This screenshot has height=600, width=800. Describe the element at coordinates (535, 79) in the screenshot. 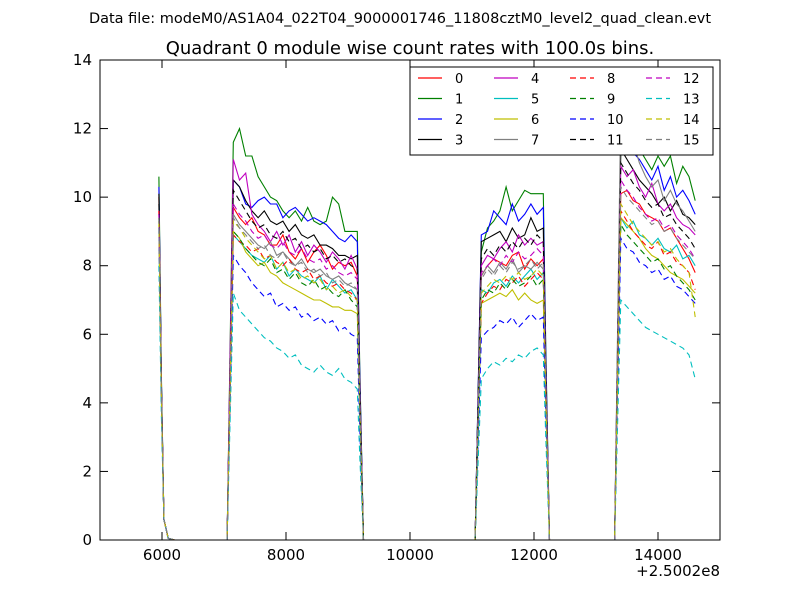

I see `legend-label-4: 4` at that location.